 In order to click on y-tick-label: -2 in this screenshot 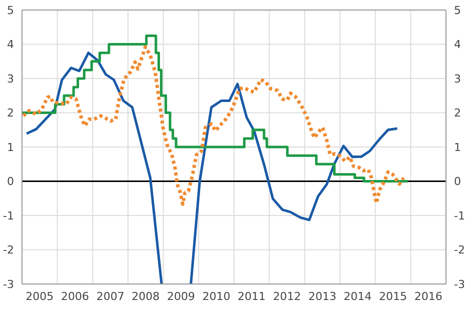, I will do `click(8, 250)`.